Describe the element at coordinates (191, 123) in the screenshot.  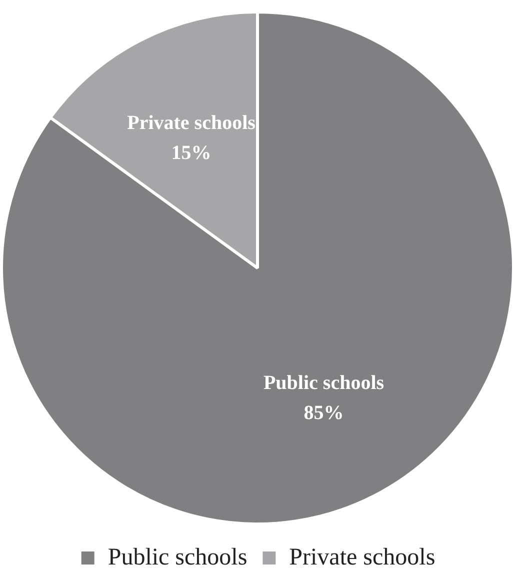
I see `slice-label: Private schools` at that location.